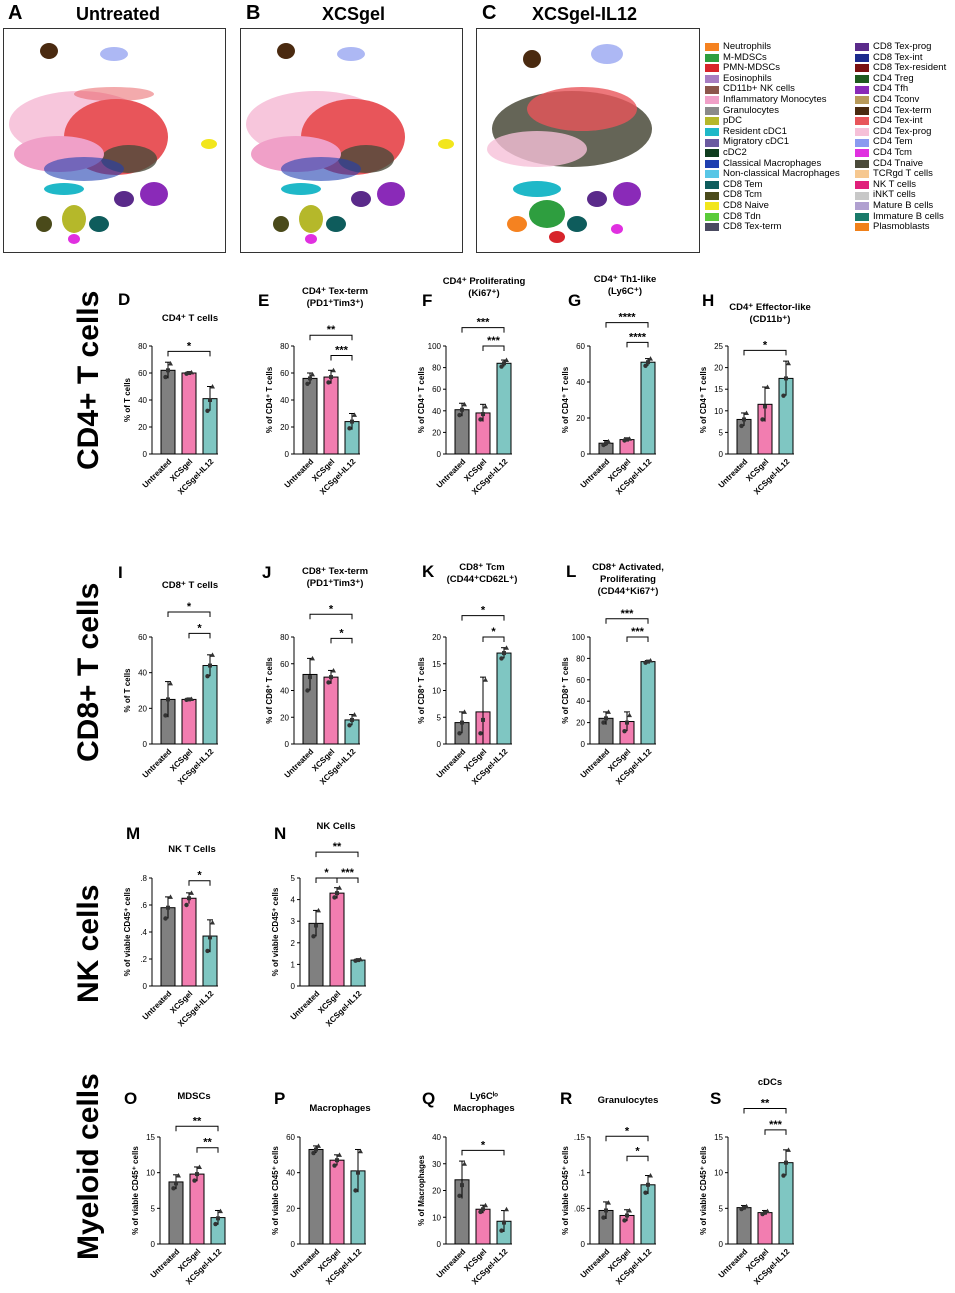  I want to click on y-axis-label: % of CD4⁺ T cells, so click(565, 399).